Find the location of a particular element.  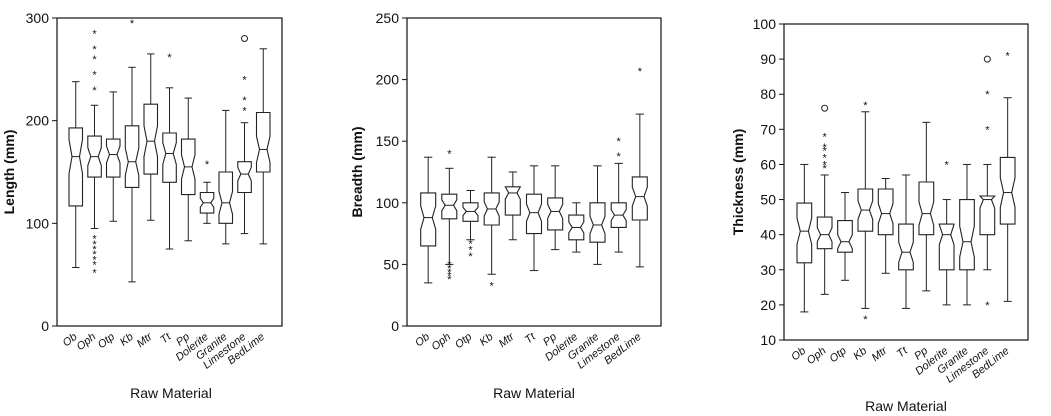

box-dolerite: * is located at coordinates (207, 191).